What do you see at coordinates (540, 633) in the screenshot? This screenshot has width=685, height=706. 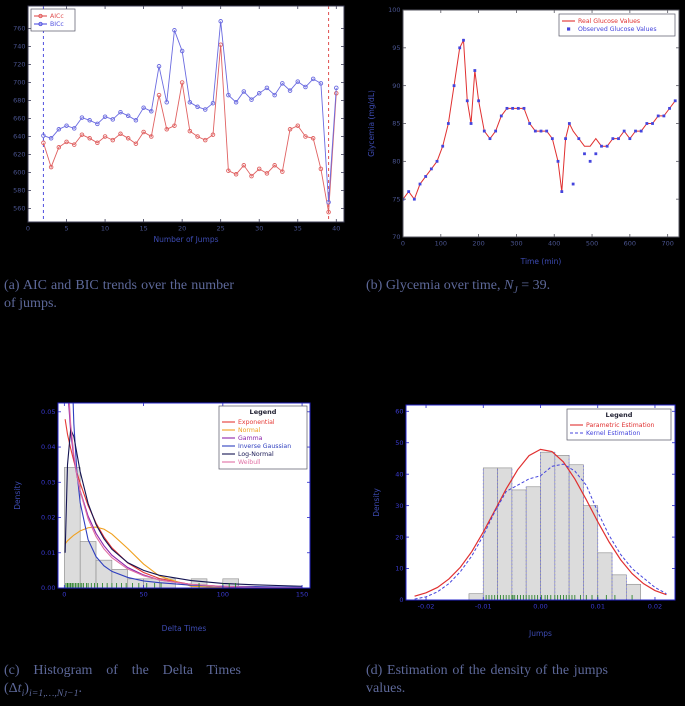 I see `svg-text: Jumps` at bounding box center [540, 633].